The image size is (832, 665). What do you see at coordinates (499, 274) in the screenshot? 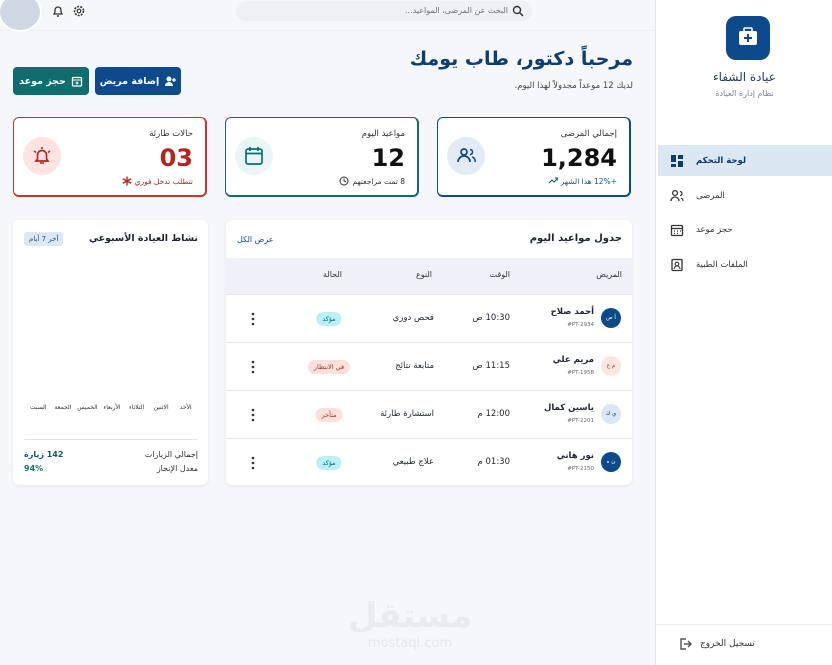
I see `column-header: الوقت` at bounding box center [499, 274].